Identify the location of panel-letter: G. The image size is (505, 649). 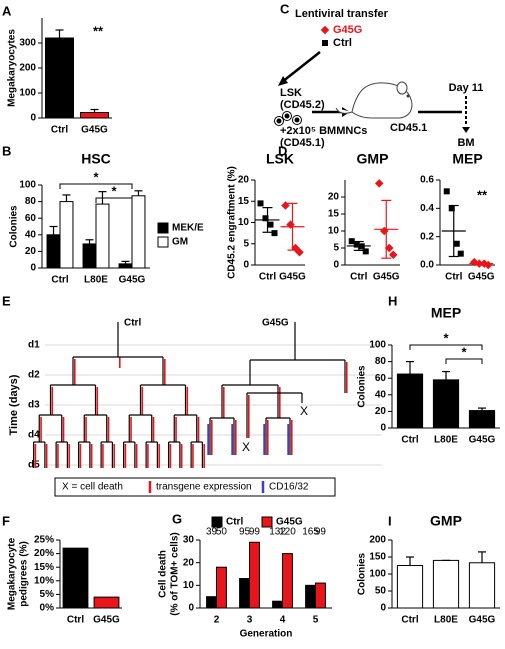
(177, 518).